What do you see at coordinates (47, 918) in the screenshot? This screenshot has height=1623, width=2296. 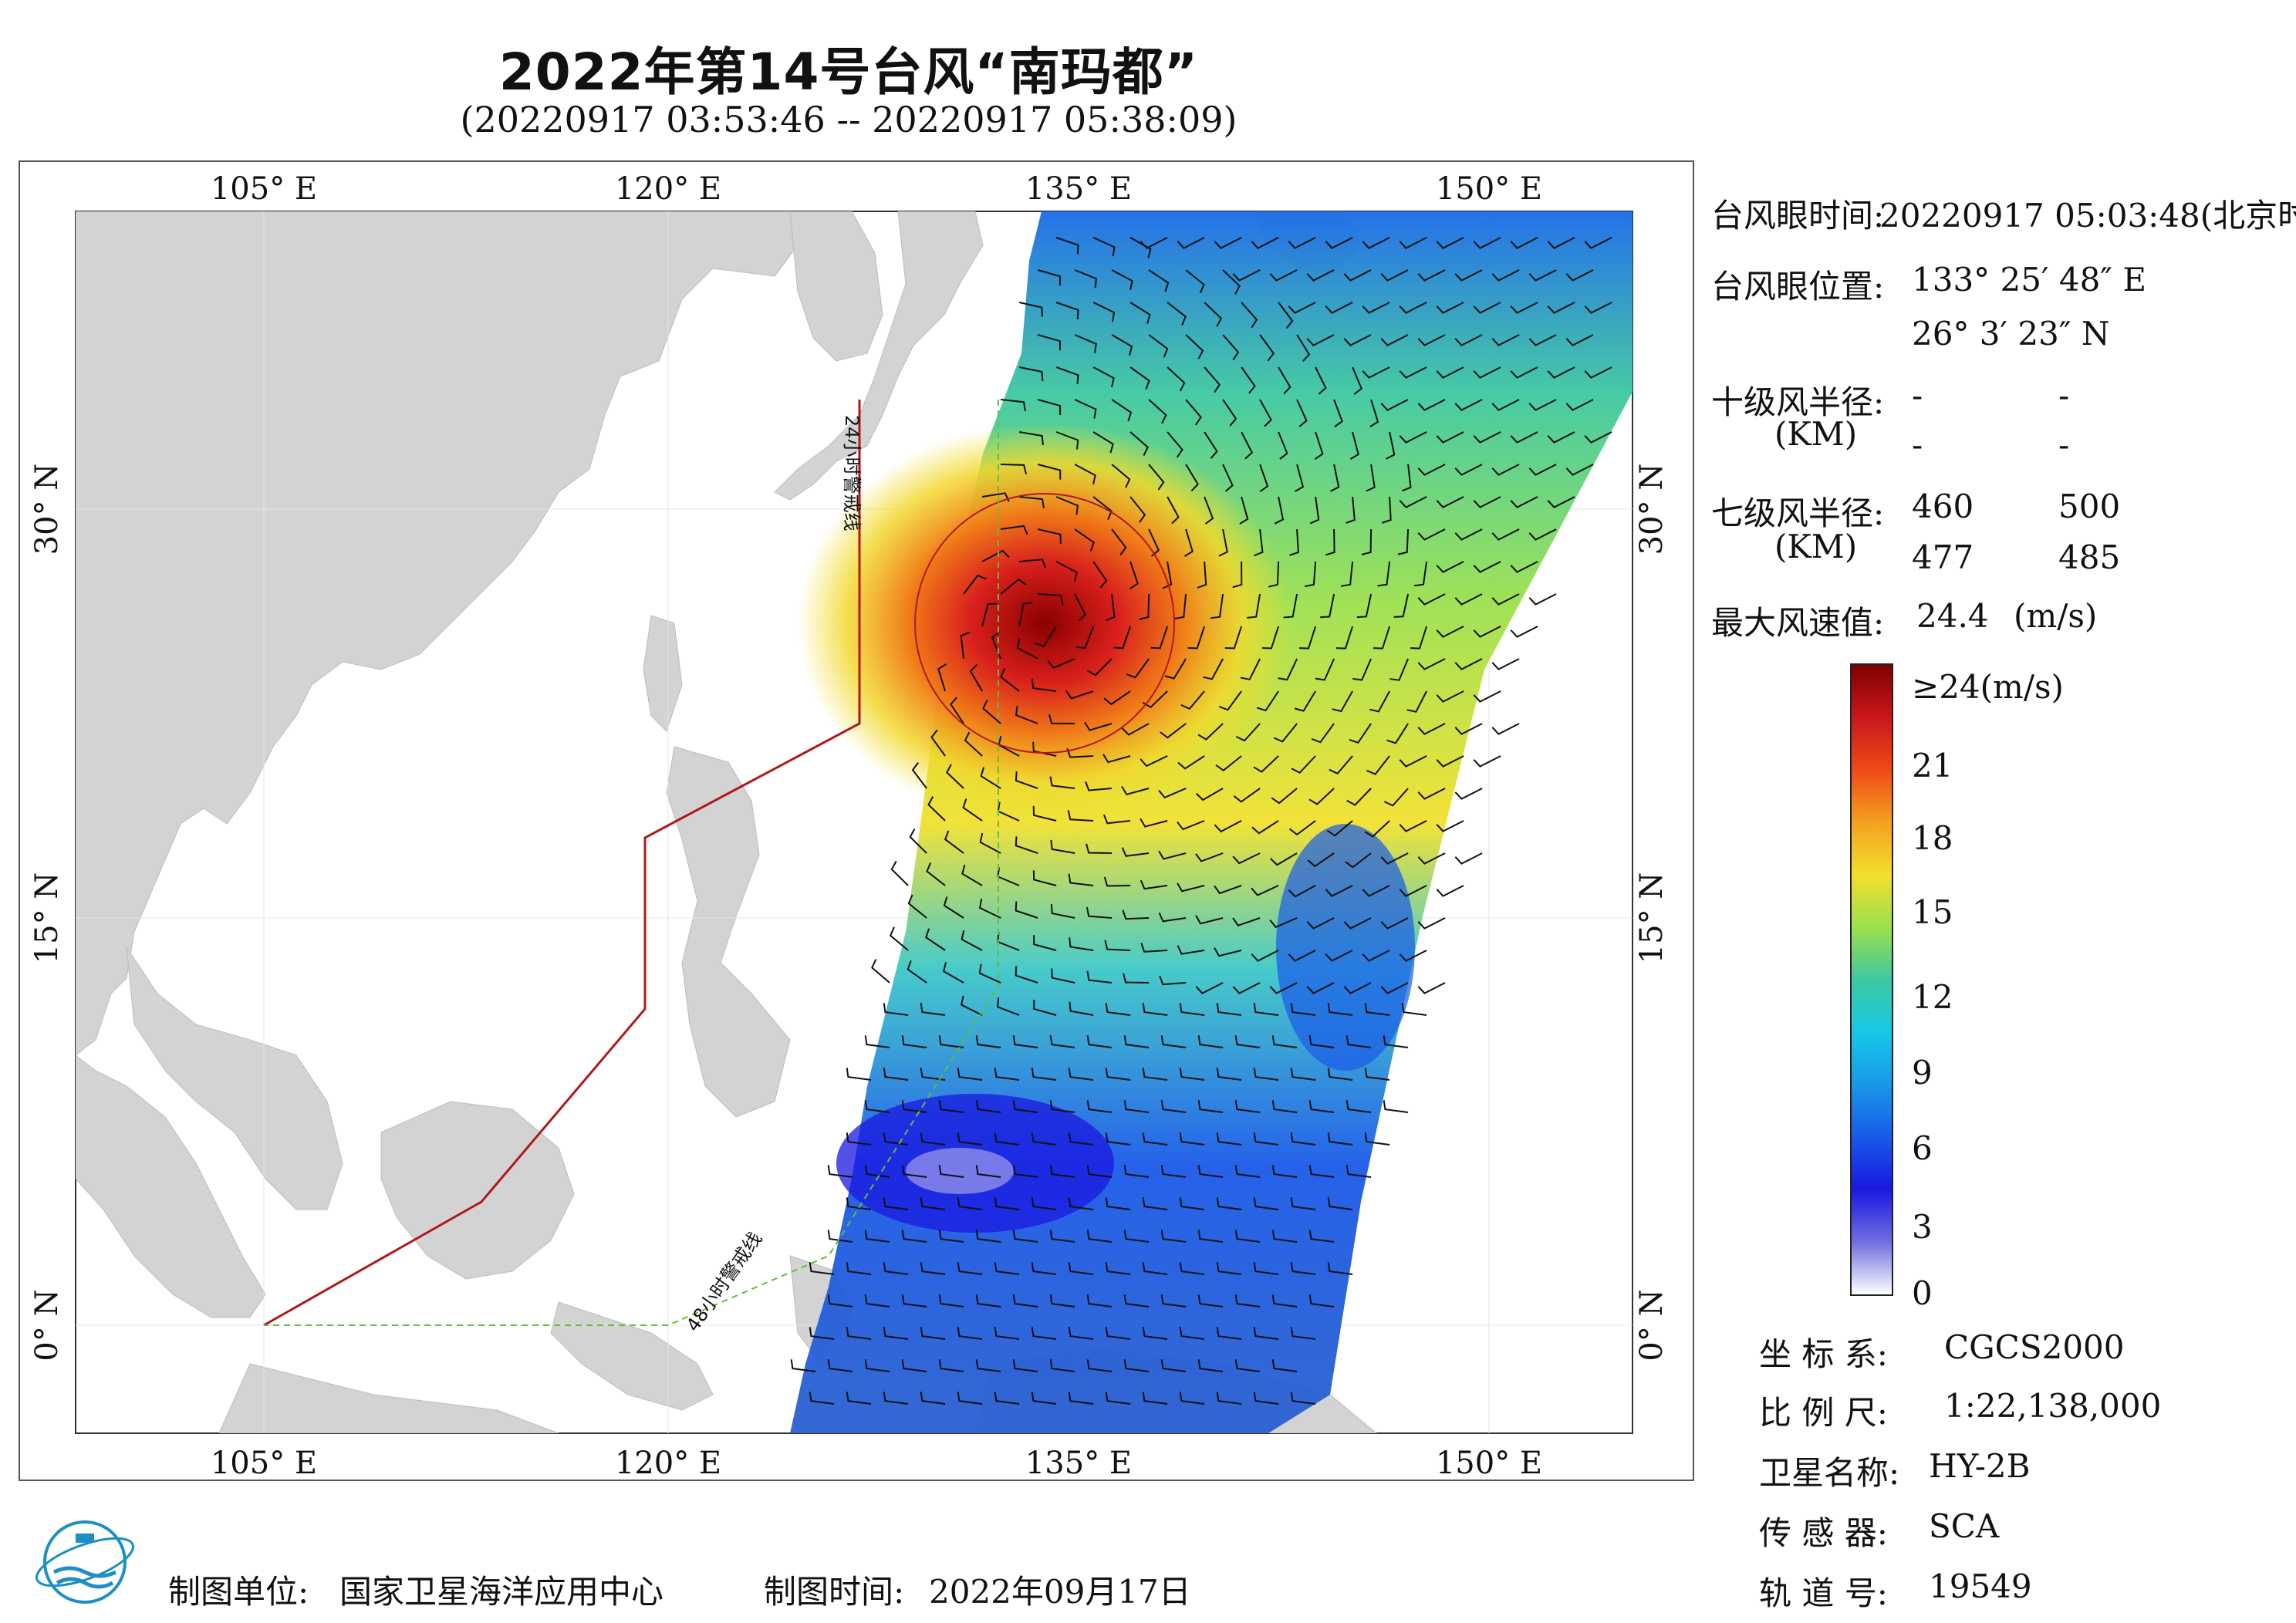 I see `lat-tick-left-15: 15° N` at bounding box center [47, 918].